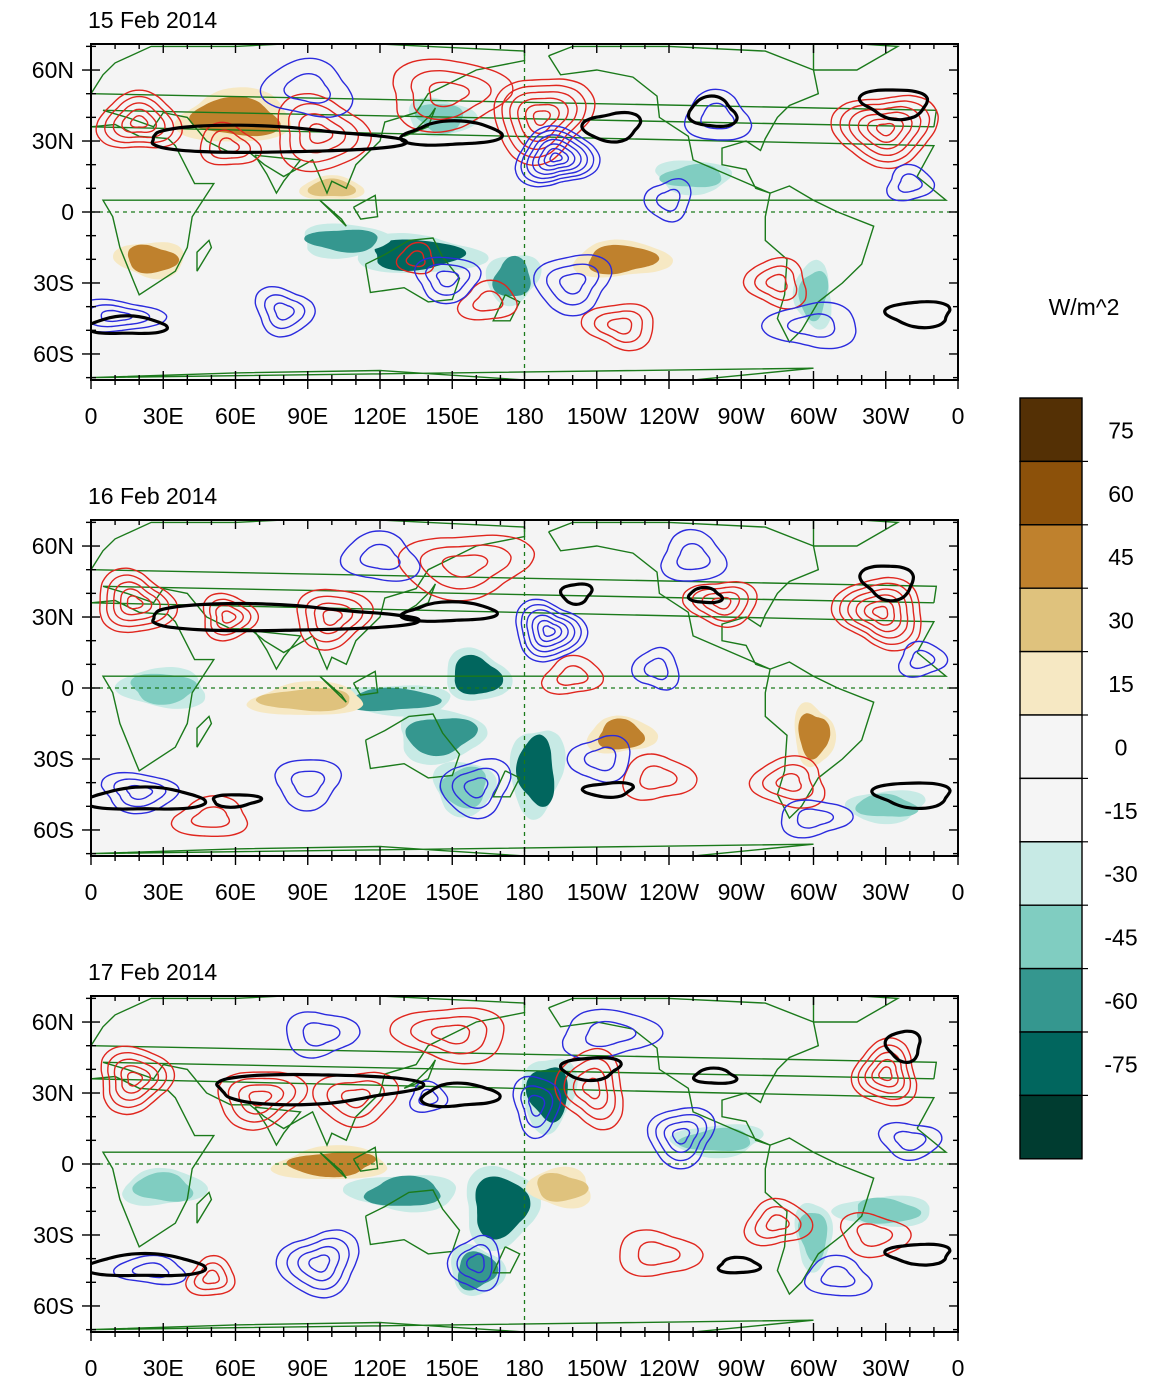 This screenshot has width=1153, height=1393. I want to click on lat-tick-label: 60N, so click(53, 70).